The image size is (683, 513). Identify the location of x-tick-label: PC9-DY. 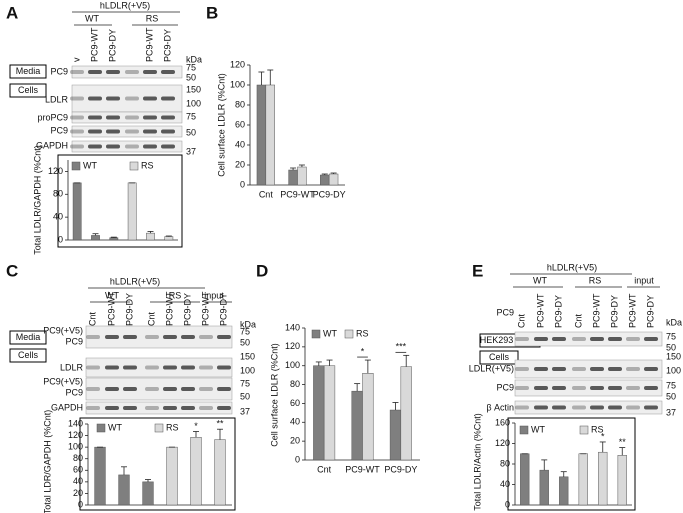
(400, 469).